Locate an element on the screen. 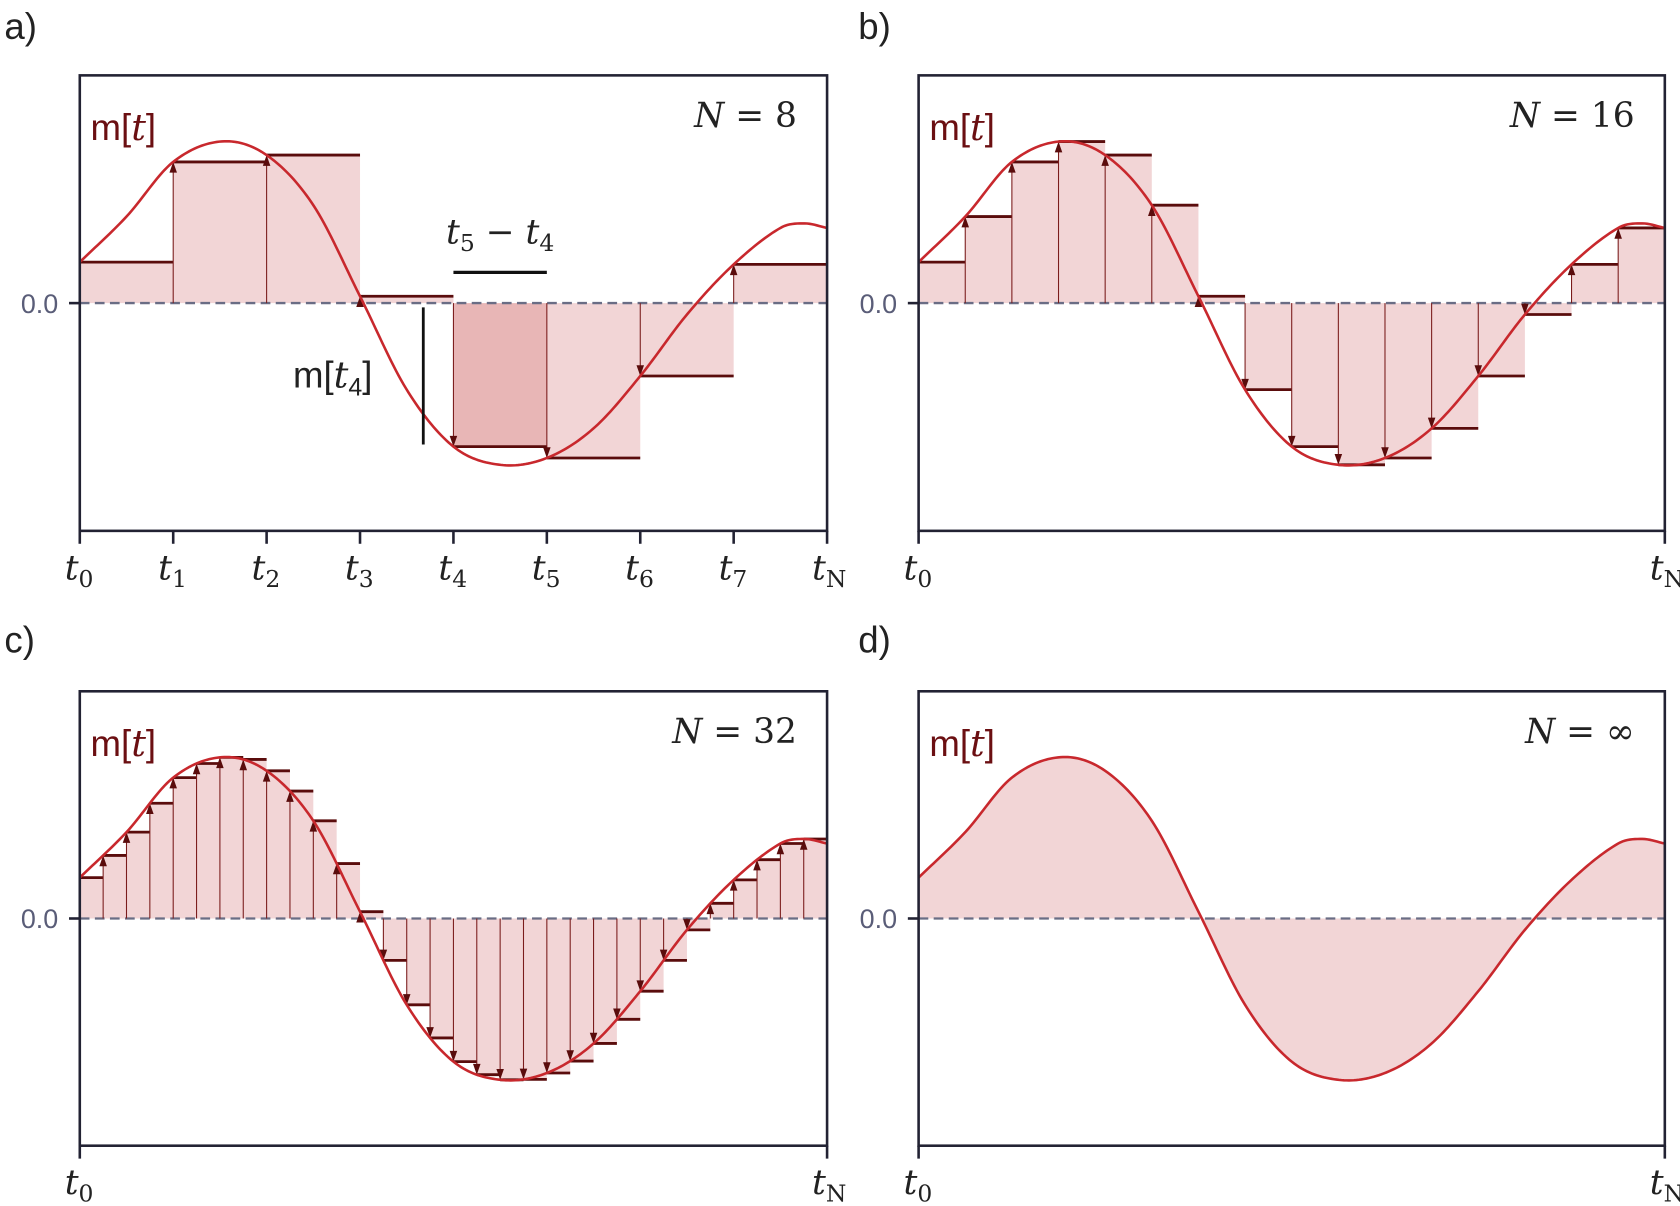 The height and width of the screenshot is (1206, 1680). height-label: m[t4] is located at coordinates (332, 378).